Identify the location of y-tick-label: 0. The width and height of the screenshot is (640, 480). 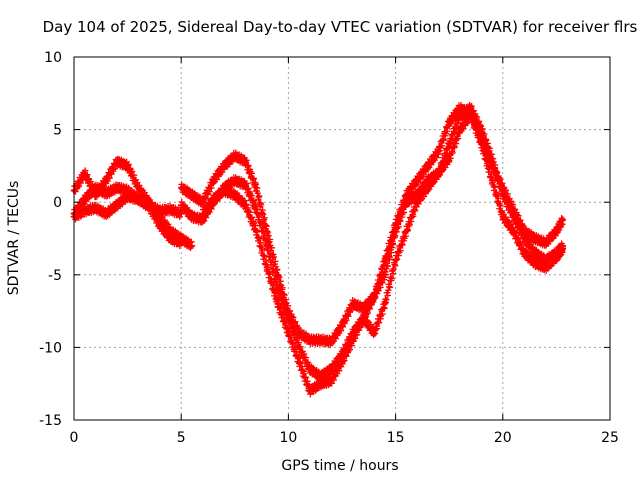
(57, 203).